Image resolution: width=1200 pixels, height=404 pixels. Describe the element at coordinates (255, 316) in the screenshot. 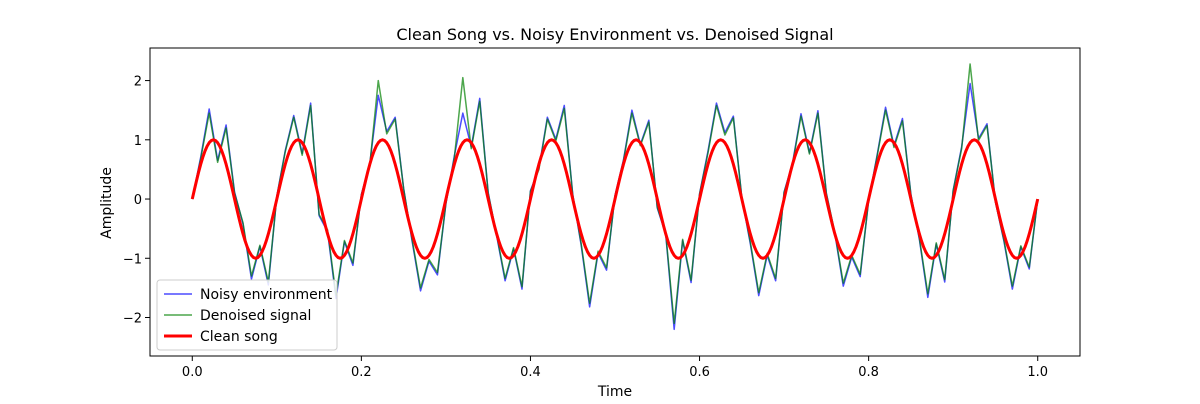

I see `legend-label-denoised: Denoised signal` at that location.